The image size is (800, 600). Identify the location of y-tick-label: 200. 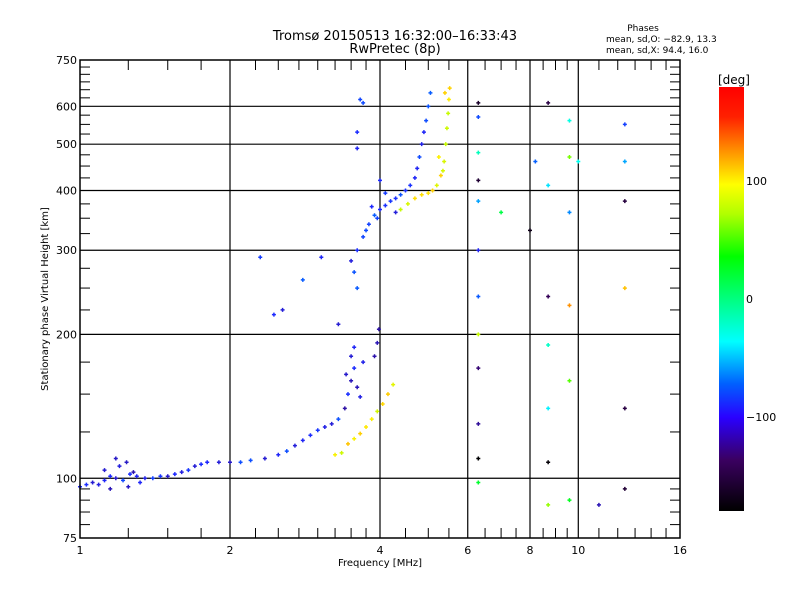
(66, 334).